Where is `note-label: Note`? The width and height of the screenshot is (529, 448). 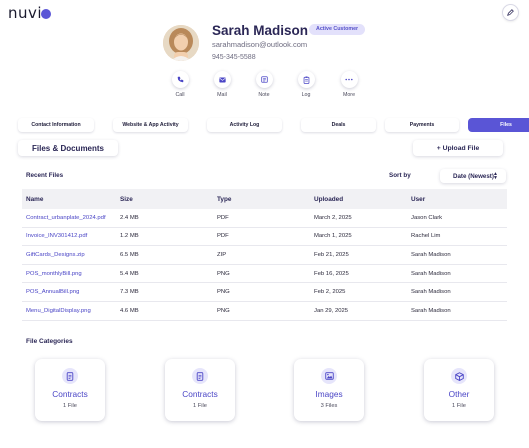
note-label: Note is located at coordinates (264, 95).